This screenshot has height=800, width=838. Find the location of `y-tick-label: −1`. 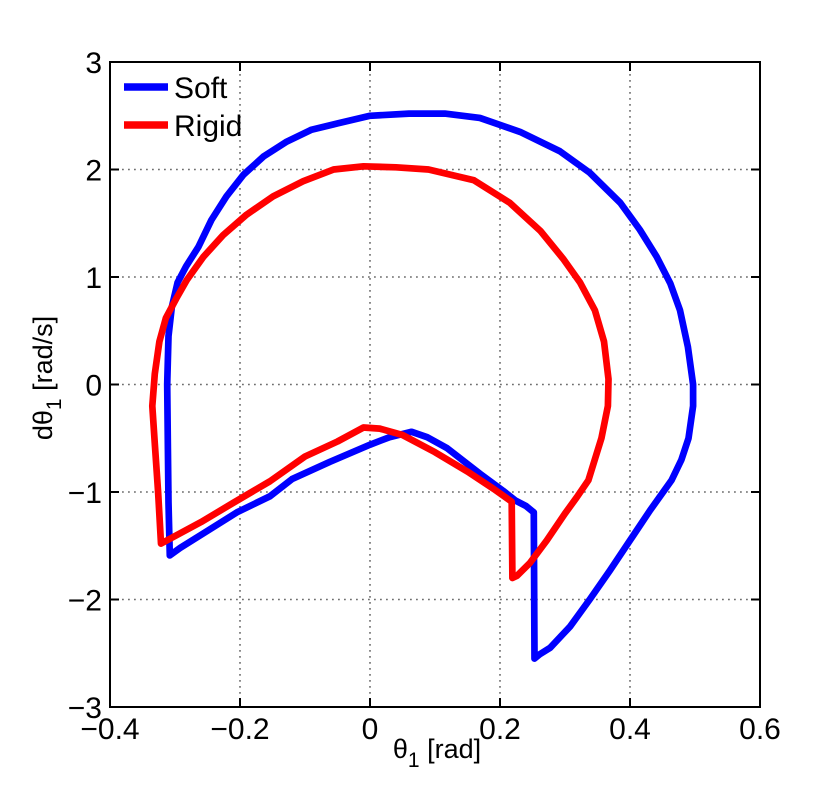

y-tick-label: −1 is located at coordinates (85, 493).